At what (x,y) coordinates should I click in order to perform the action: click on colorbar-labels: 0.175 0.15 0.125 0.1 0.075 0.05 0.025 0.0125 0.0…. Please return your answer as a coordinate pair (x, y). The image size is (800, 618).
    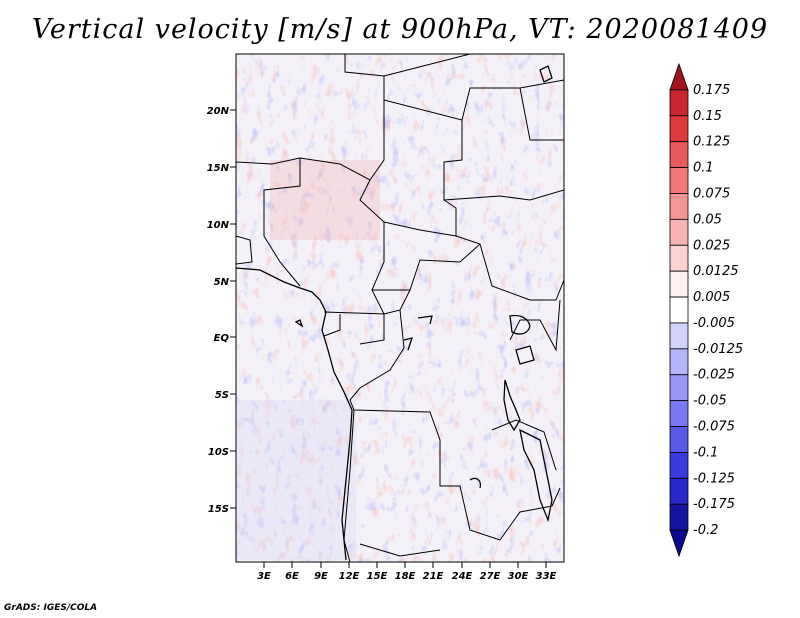
    Looking at the image, I should click on (718, 310).